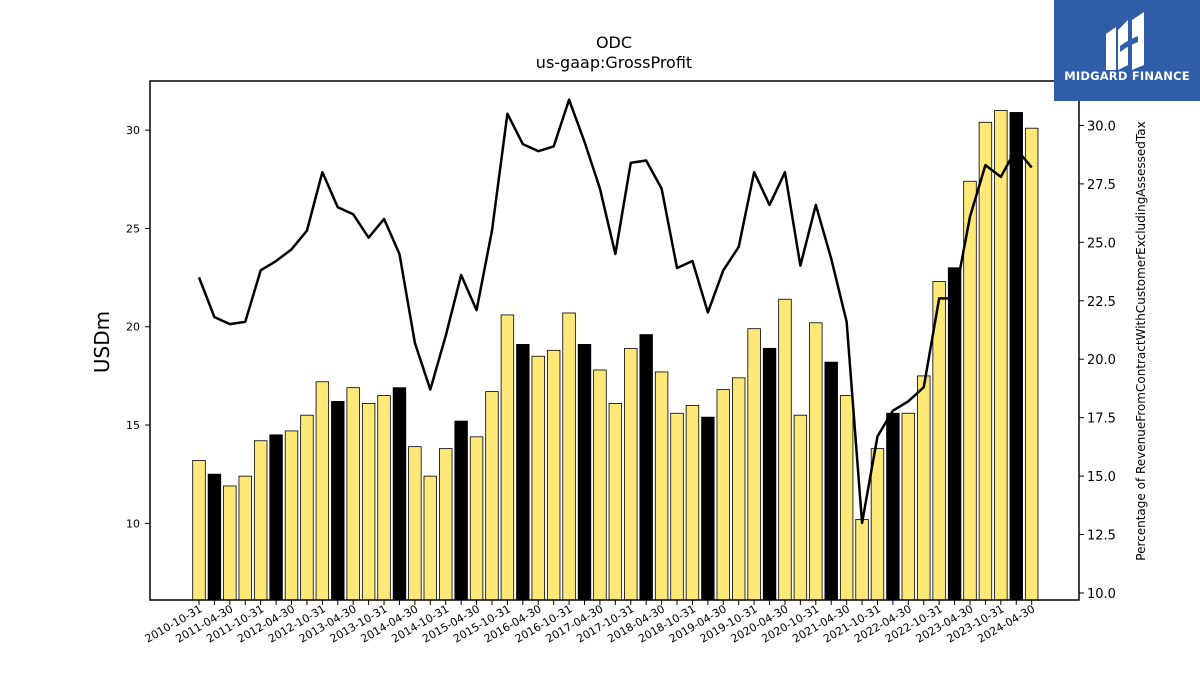  What do you see at coordinates (1101, 536) in the screenshot?
I see `y2-tick-label: 12.5` at bounding box center [1101, 536].